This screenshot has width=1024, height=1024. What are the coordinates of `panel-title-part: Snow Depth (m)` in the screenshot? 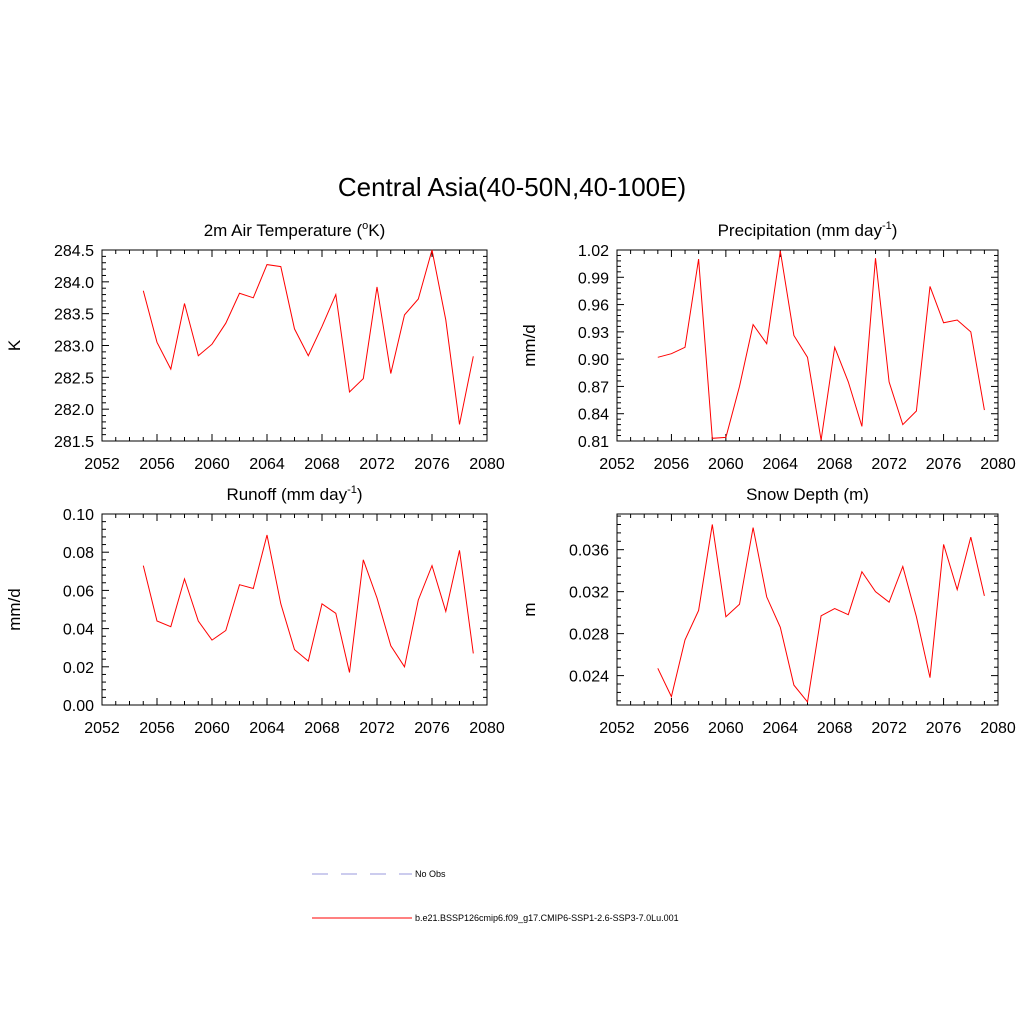 It's located at (807, 494).